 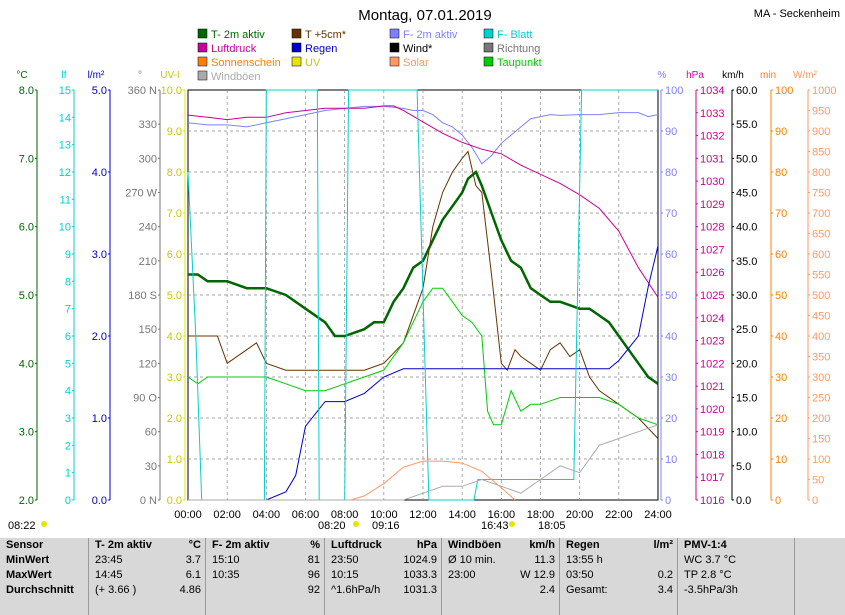 I want to click on sunrise-time: 08:20, so click(x=332, y=526).